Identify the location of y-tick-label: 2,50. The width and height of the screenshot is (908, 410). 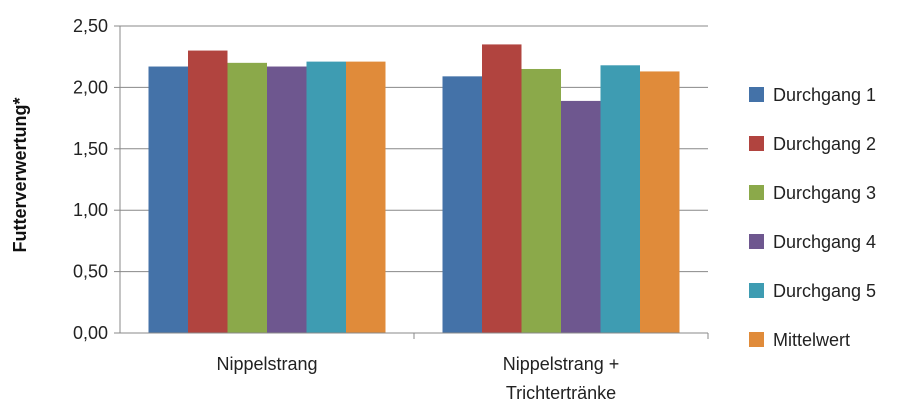
(90, 26).